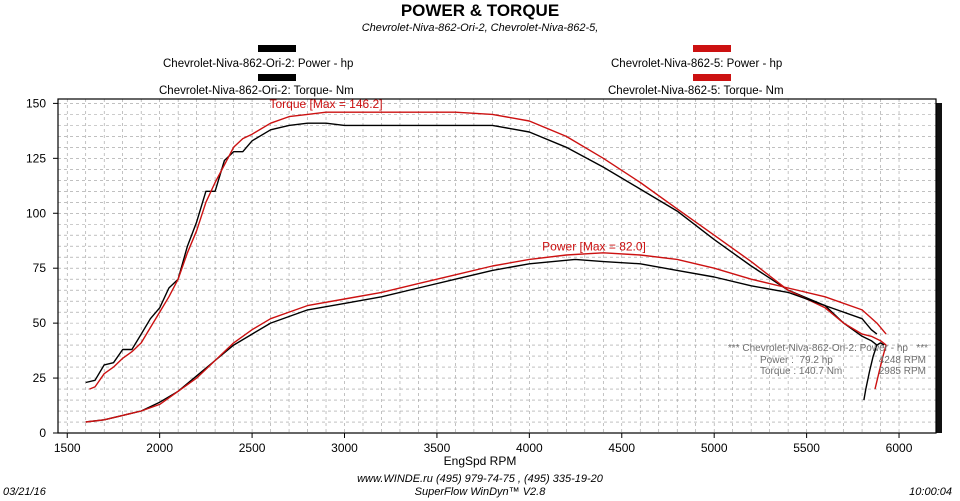 The width and height of the screenshot is (960, 501). I want to click on footer-time: 10:00:04, so click(930, 492).